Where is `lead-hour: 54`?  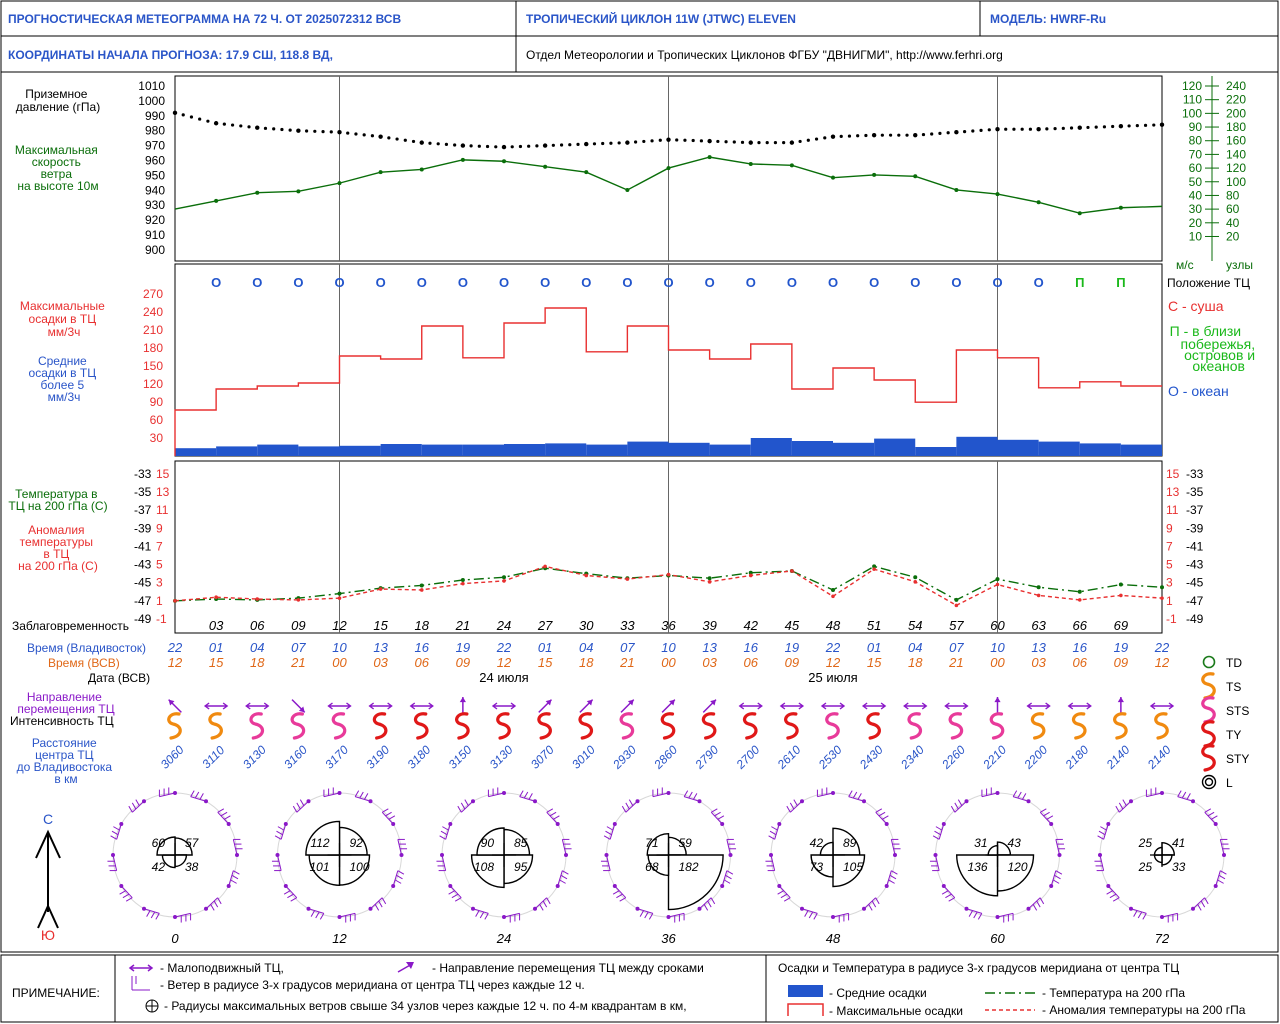 lead-hour: 54 is located at coordinates (915, 625).